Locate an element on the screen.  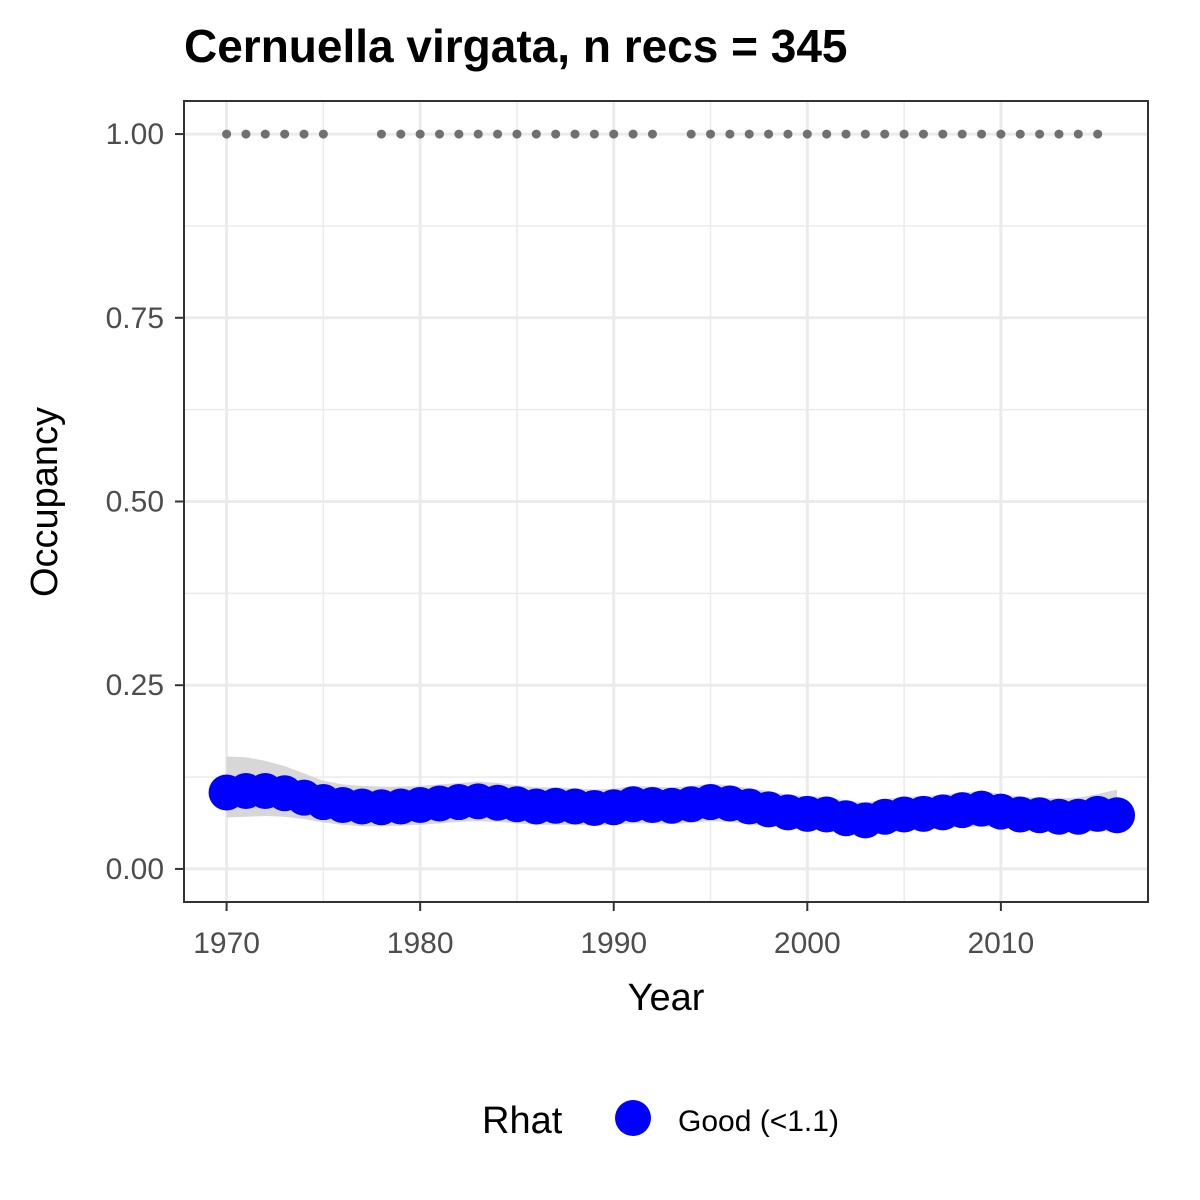
y-axis-title: Occupancy is located at coordinates (45, 502).